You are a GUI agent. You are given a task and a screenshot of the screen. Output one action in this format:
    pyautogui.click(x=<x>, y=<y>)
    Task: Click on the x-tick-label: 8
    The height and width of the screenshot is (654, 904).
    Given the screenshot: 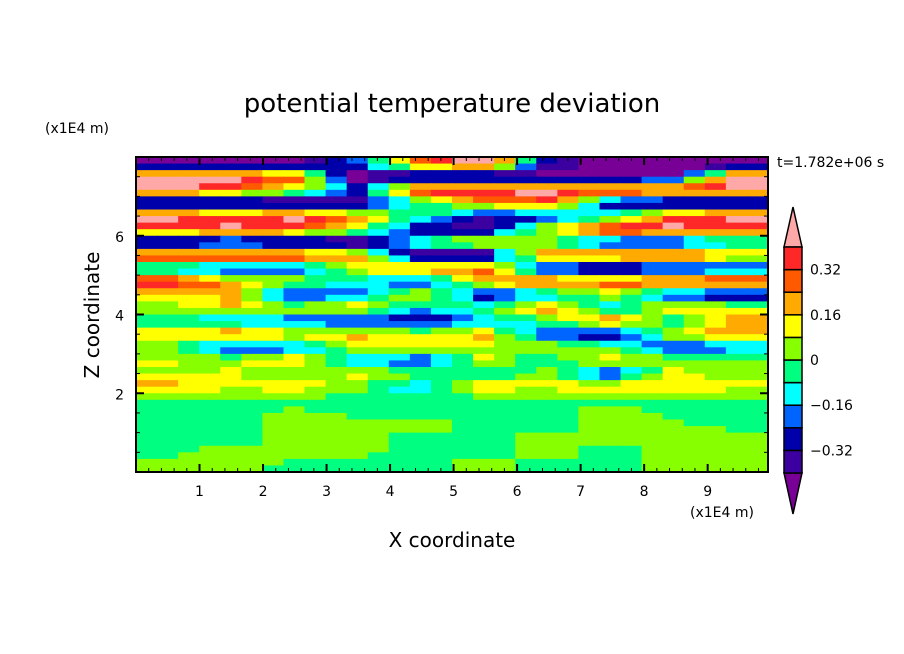 What is the action you would take?
    pyautogui.click(x=644, y=492)
    